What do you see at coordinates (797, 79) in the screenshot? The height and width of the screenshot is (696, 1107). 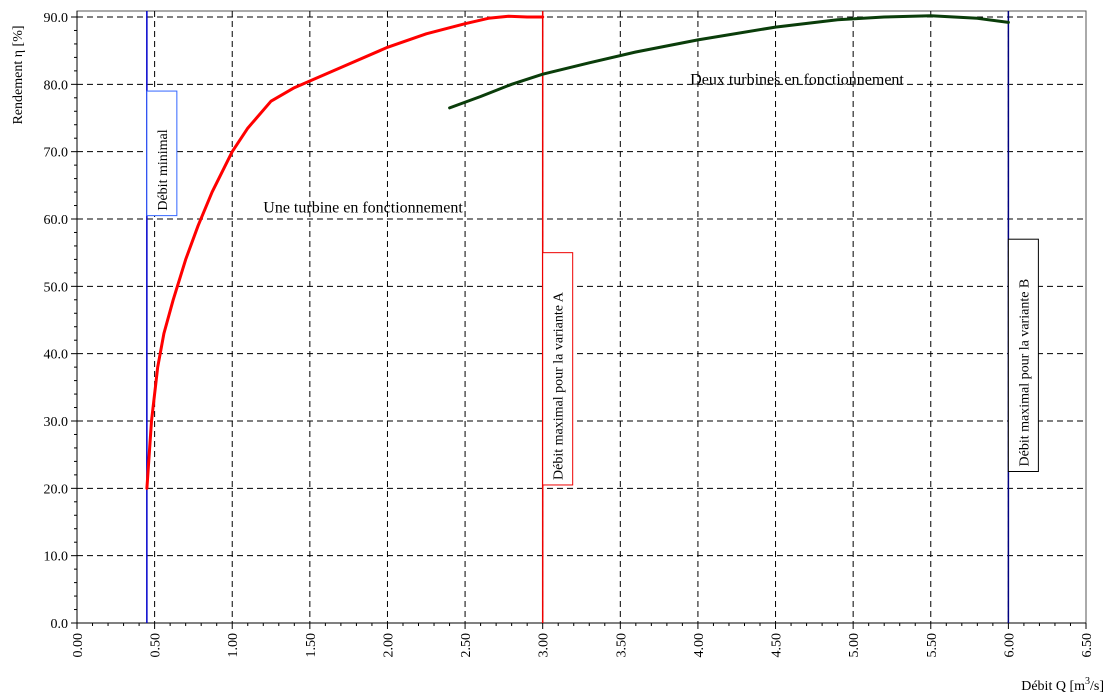 I see `annotation-text: Deux turbines en fonctionnement` at bounding box center [797, 79].